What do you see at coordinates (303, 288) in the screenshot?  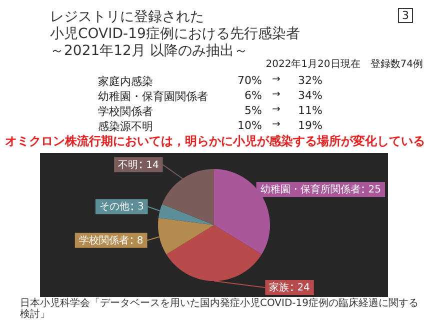 I see `data-label: 24` at bounding box center [303, 288].